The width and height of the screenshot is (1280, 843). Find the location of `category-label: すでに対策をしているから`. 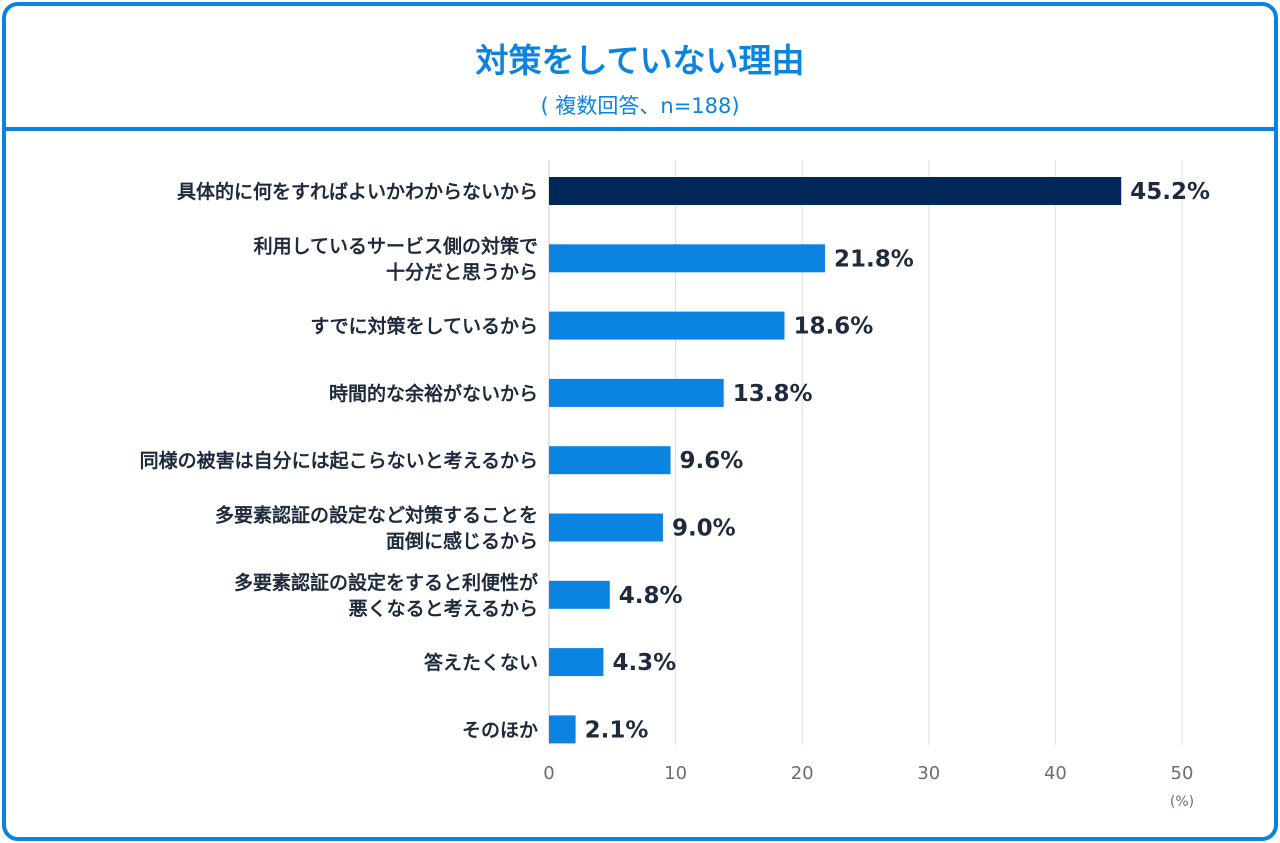

category-label: すでに対策をしているから is located at coordinates (424, 326).